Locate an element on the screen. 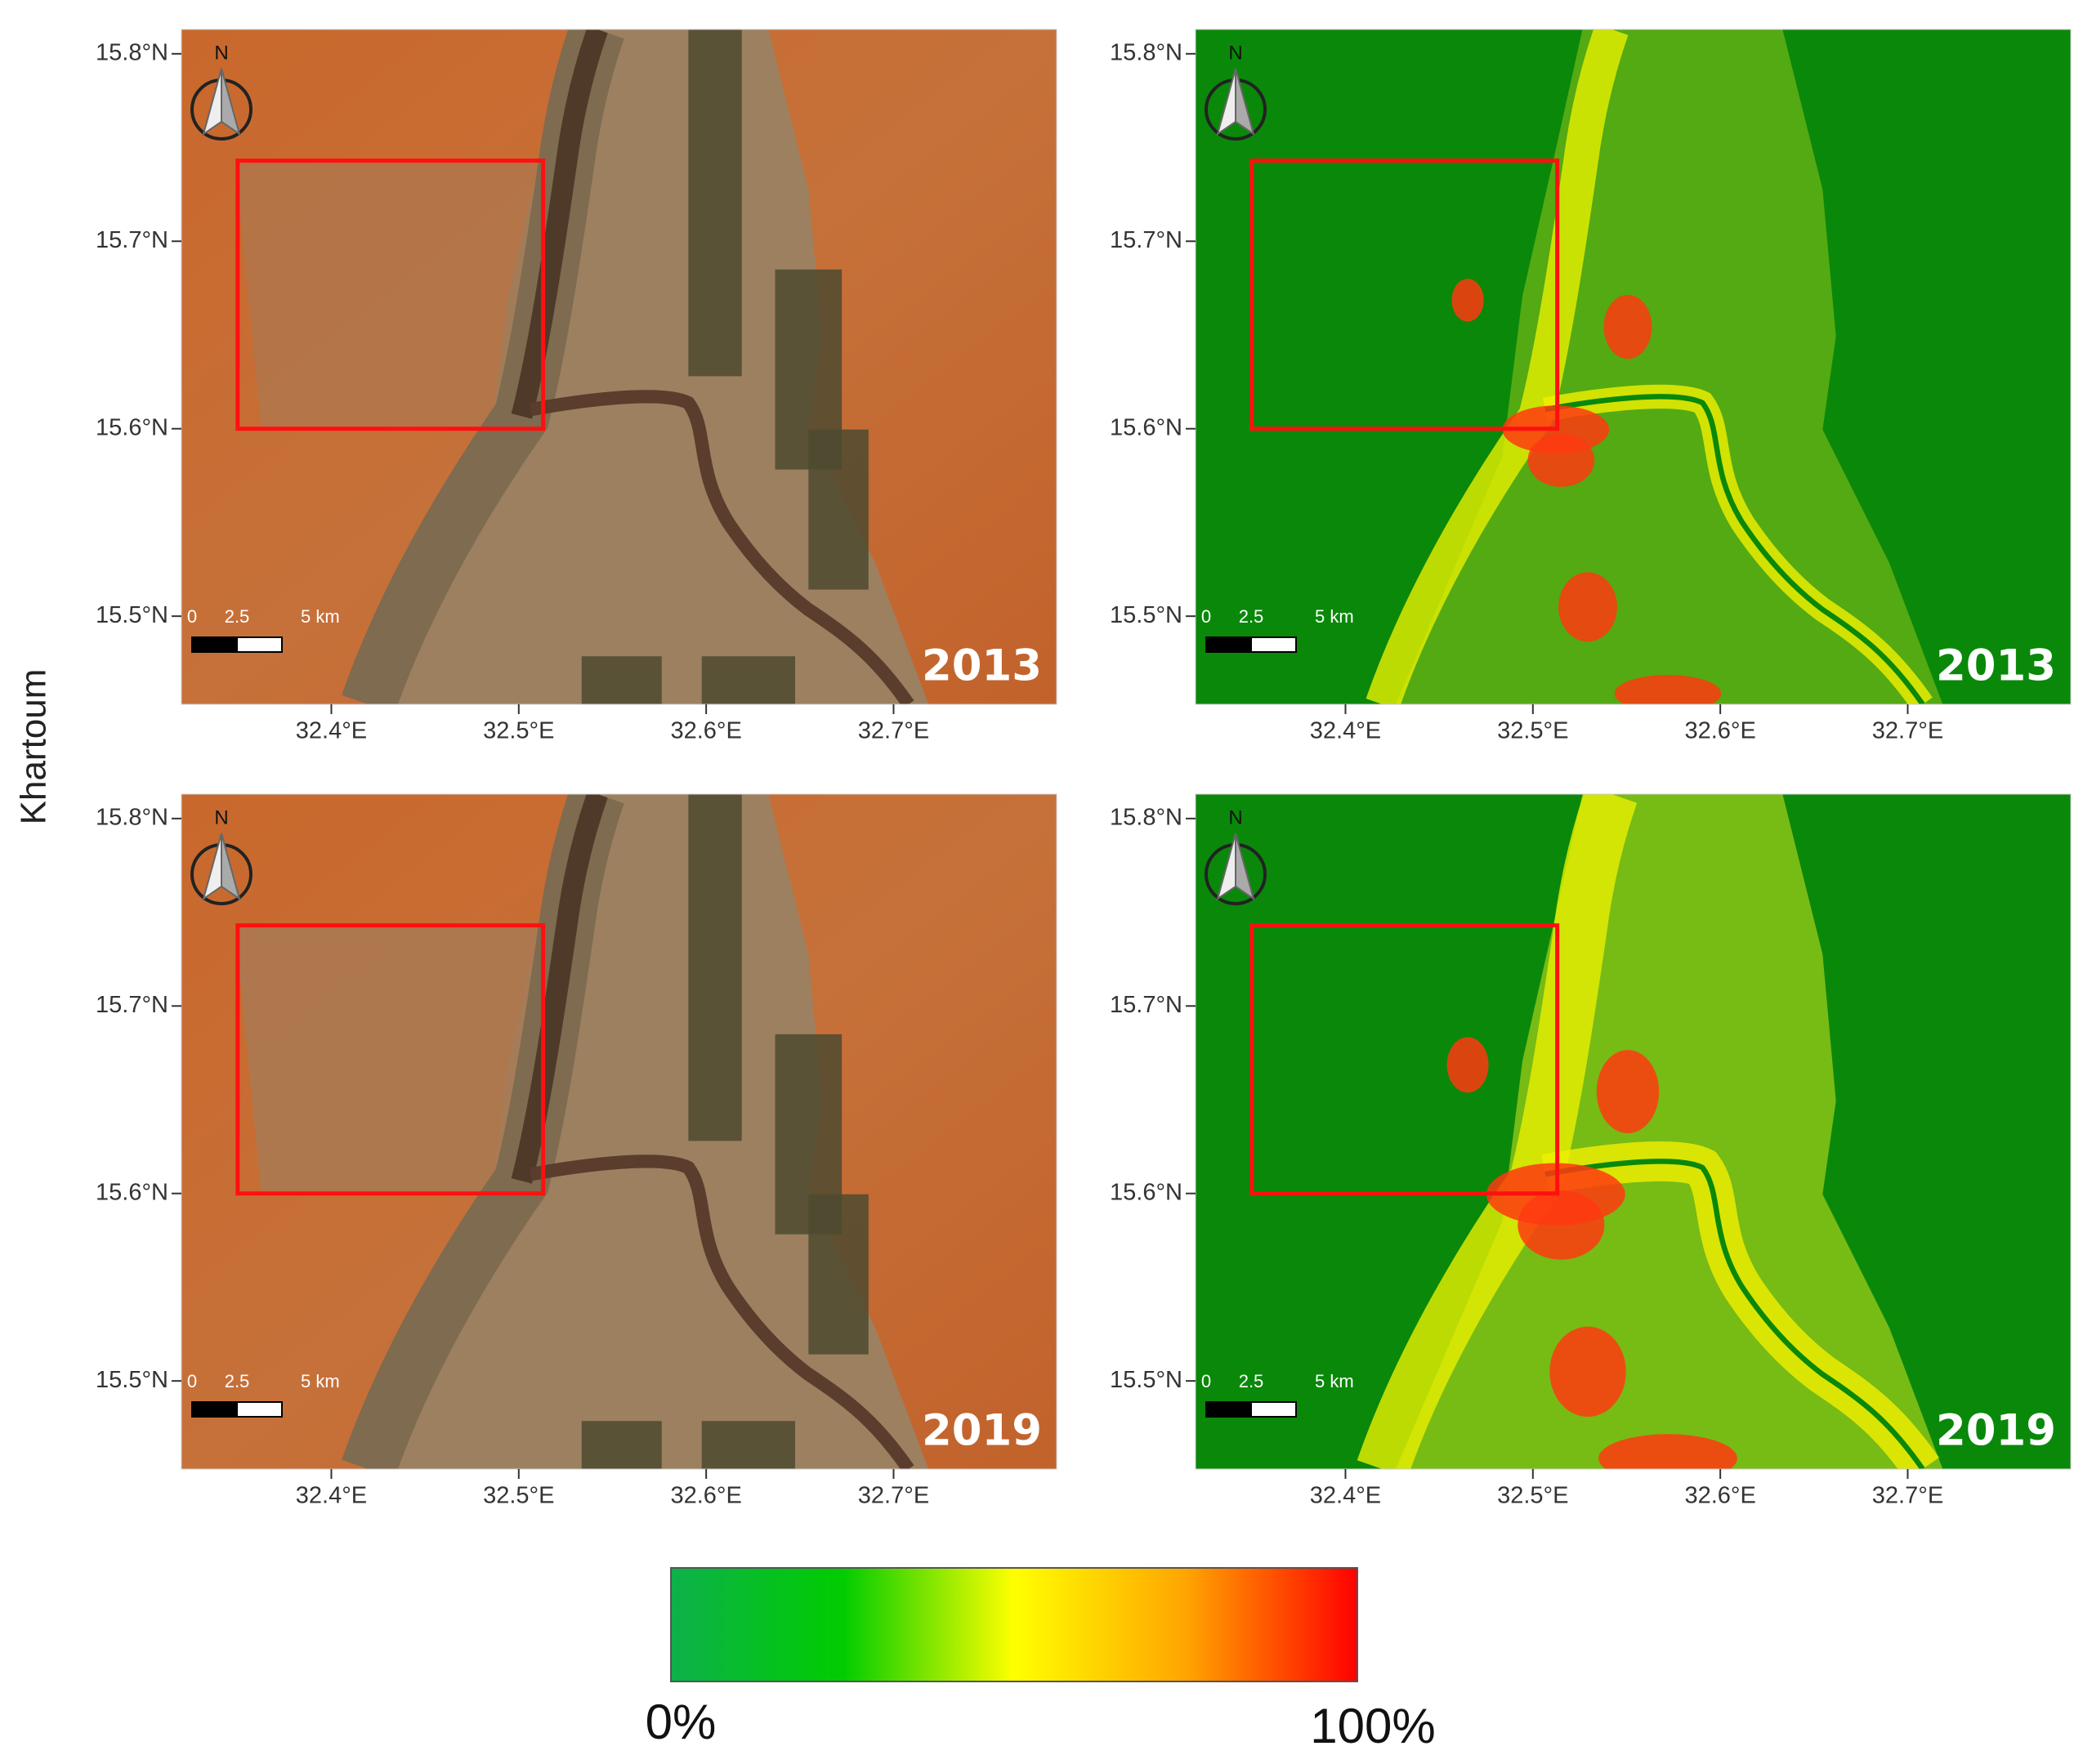  row-label: Khartoum is located at coordinates (34, 747).